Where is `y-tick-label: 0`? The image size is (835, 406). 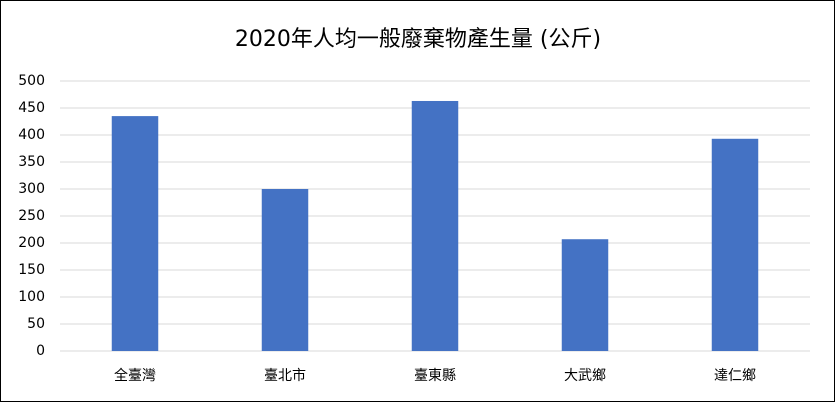
y-tick-label: 0 is located at coordinates (40, 351).